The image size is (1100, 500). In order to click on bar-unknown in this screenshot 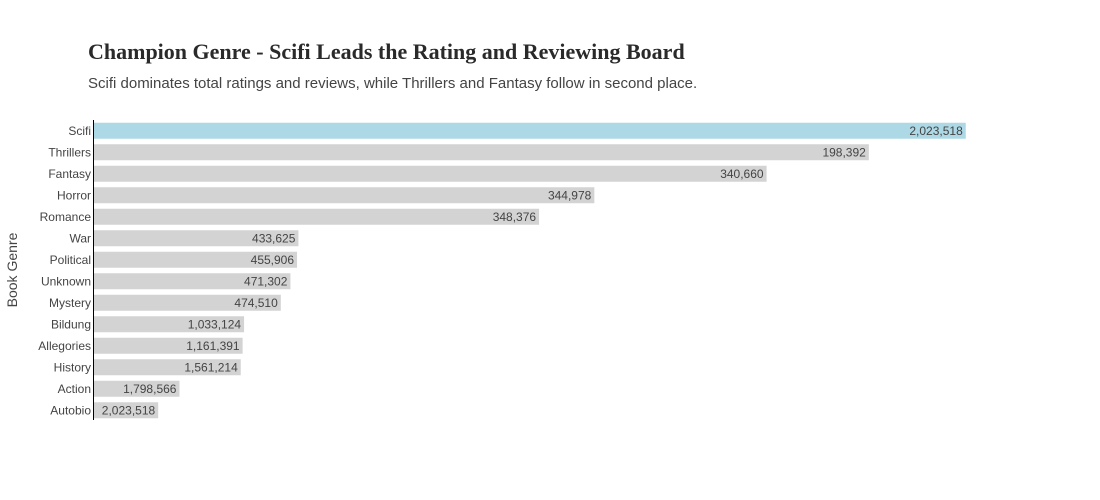, I will do `click(192, 281)`.